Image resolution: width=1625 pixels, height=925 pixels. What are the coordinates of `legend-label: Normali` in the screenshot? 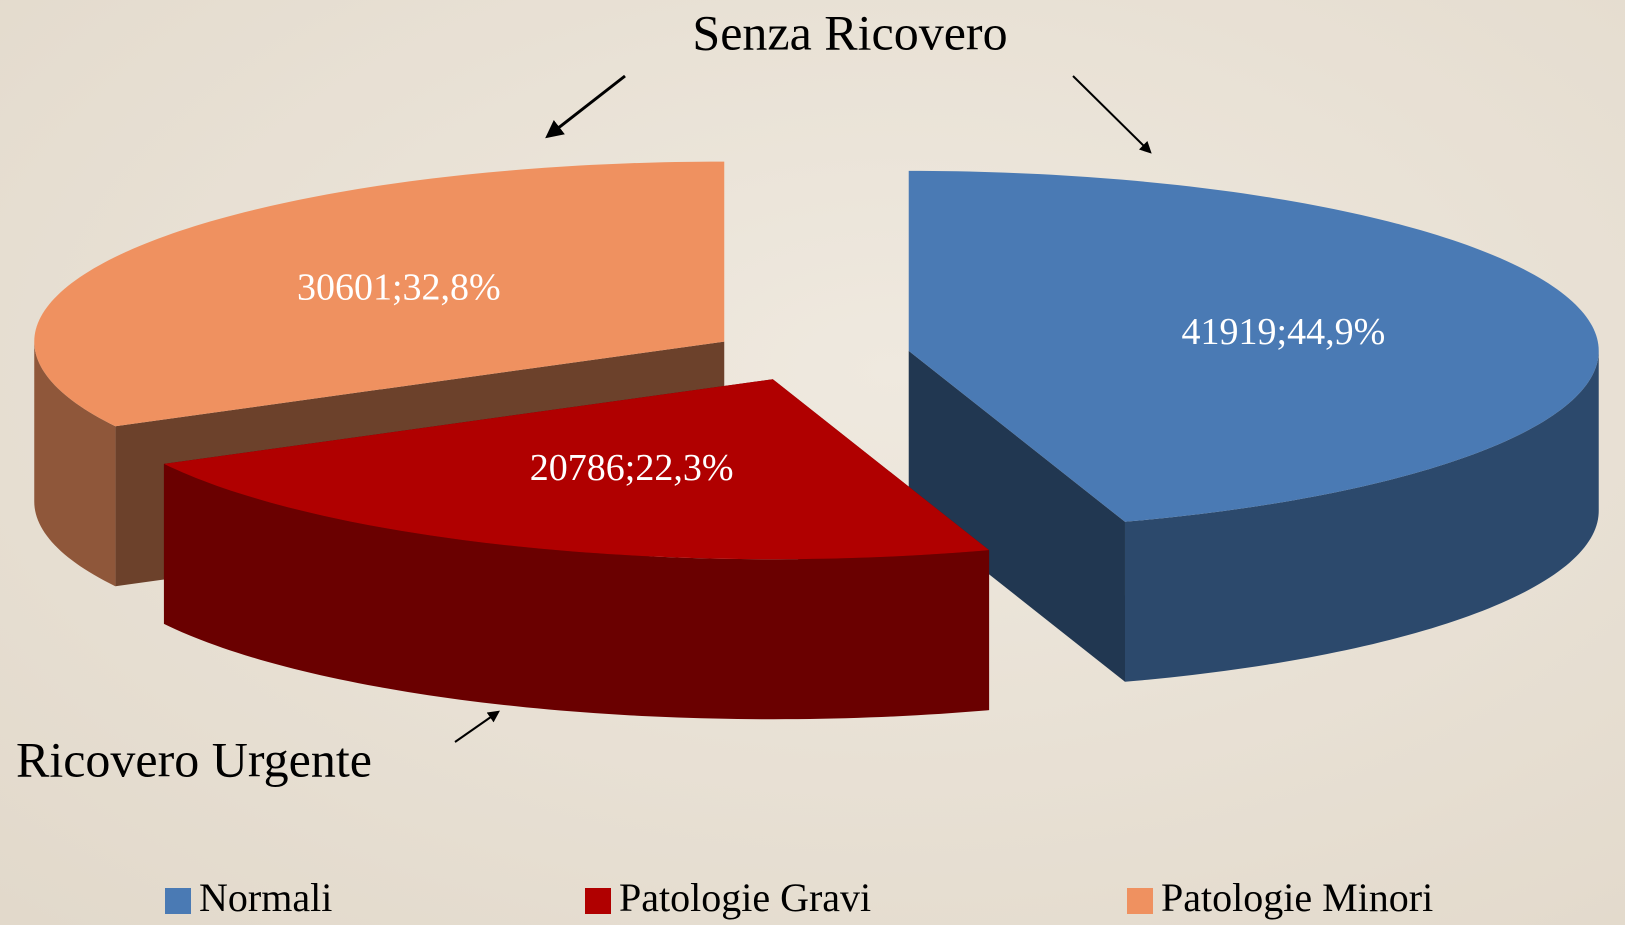 It's located at (265, 897).